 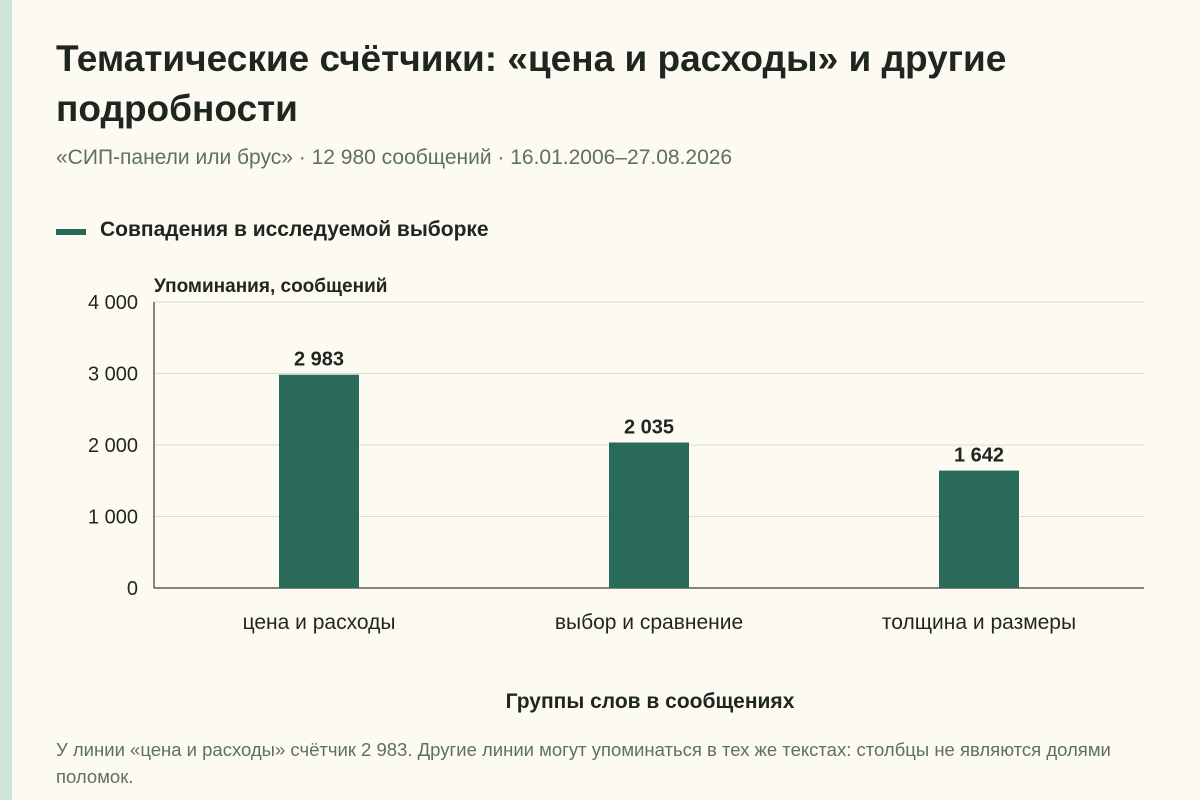 I want to click on y-axis-title: Упоминания, сообщений, so click(x=270, y=286).